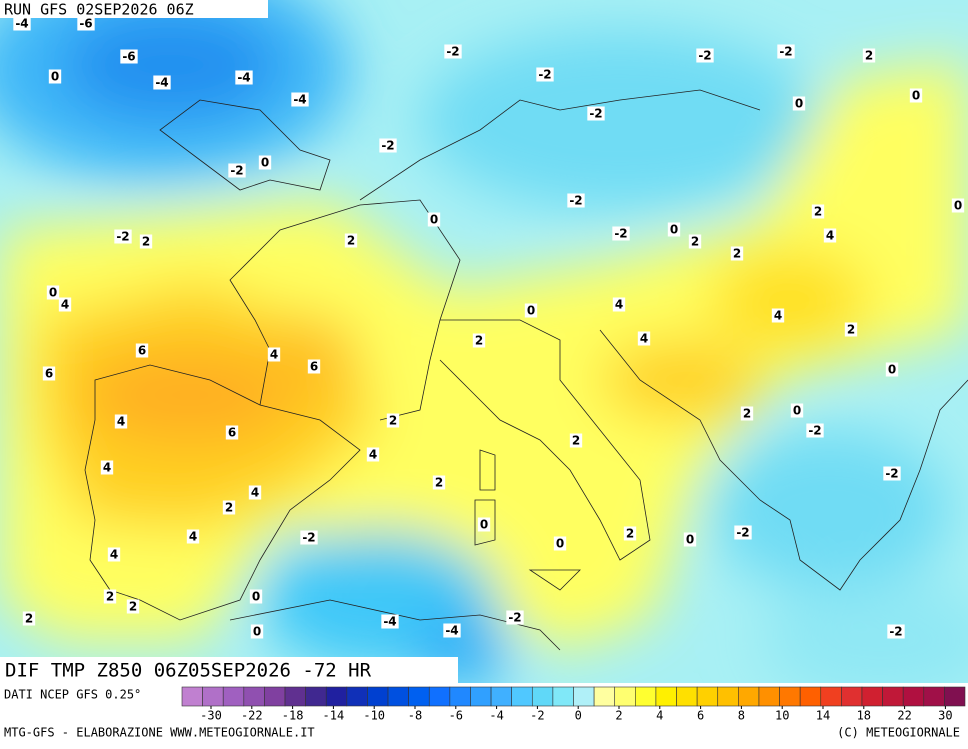 This screenshot has height=749, width=968. Describe the element at coordinates (578, 716) in the screenshot. I see `legend-tick-label: 0` at that location.